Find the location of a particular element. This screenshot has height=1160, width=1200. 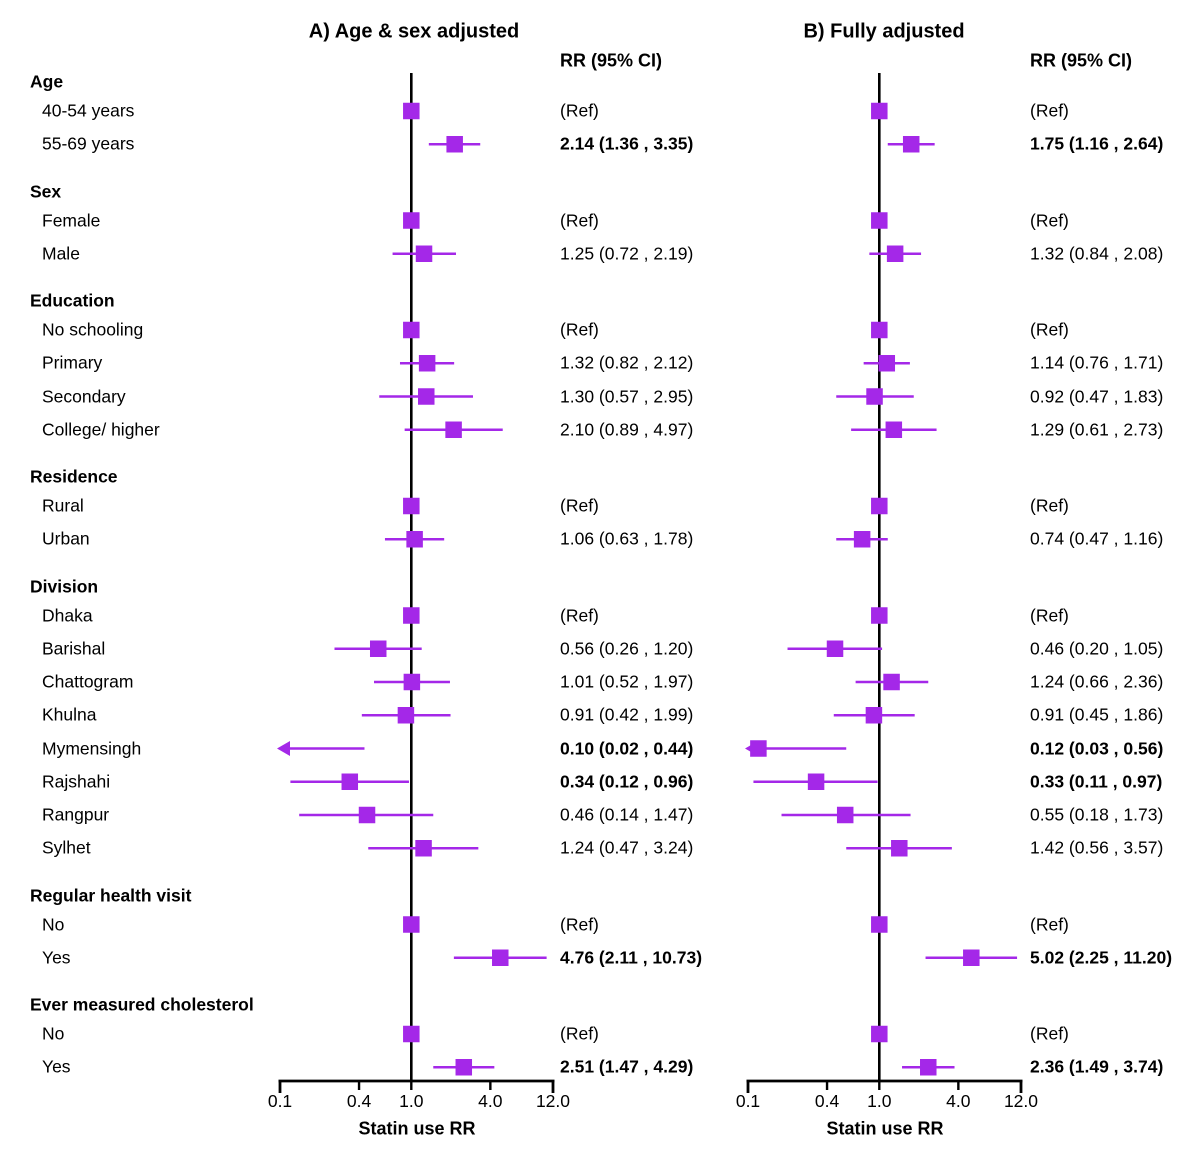

x-tick-label: 0.4 is located at coordinates (359, 1101).